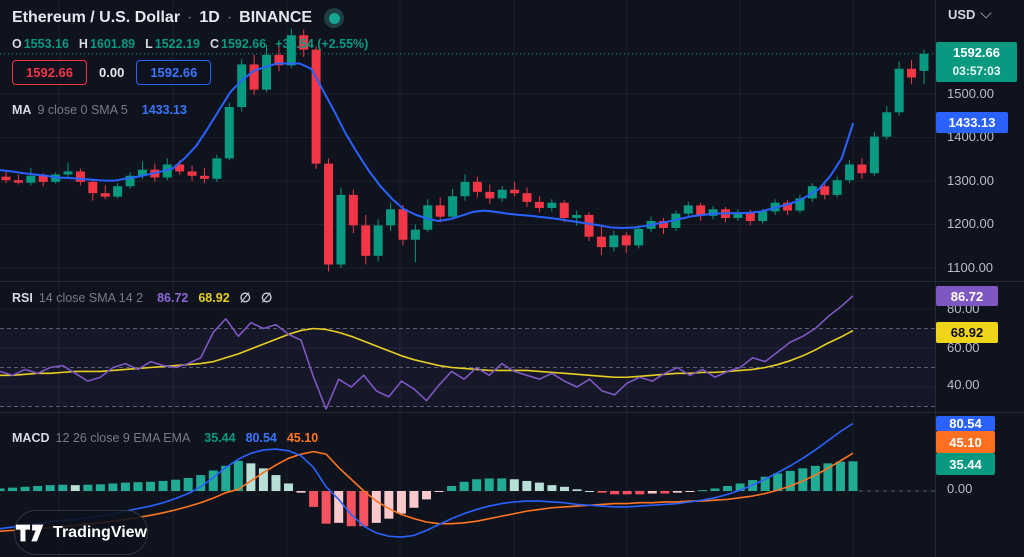  I want to click on high-label: H, so click(83, 44).